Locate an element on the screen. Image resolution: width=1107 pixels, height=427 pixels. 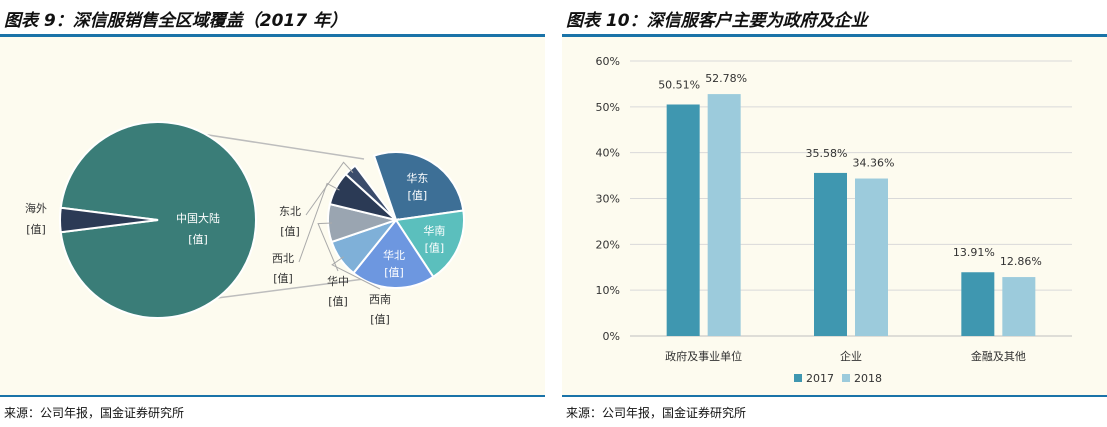
legend-label: 2017 is located at coordinates (820, 378).